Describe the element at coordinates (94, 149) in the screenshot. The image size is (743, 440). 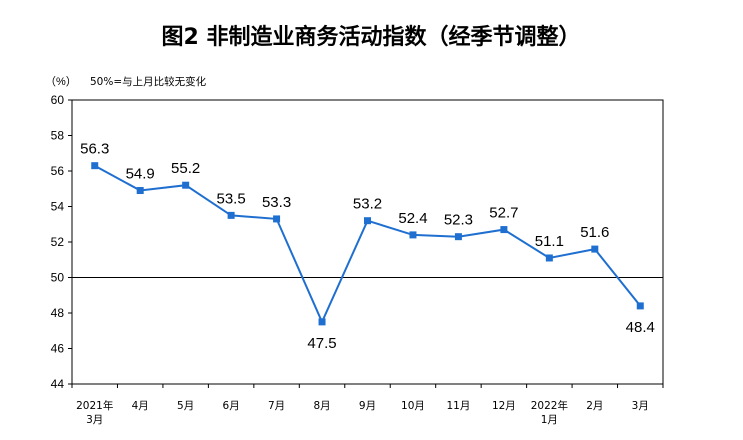
I see `data-label: 56.3` at that location.